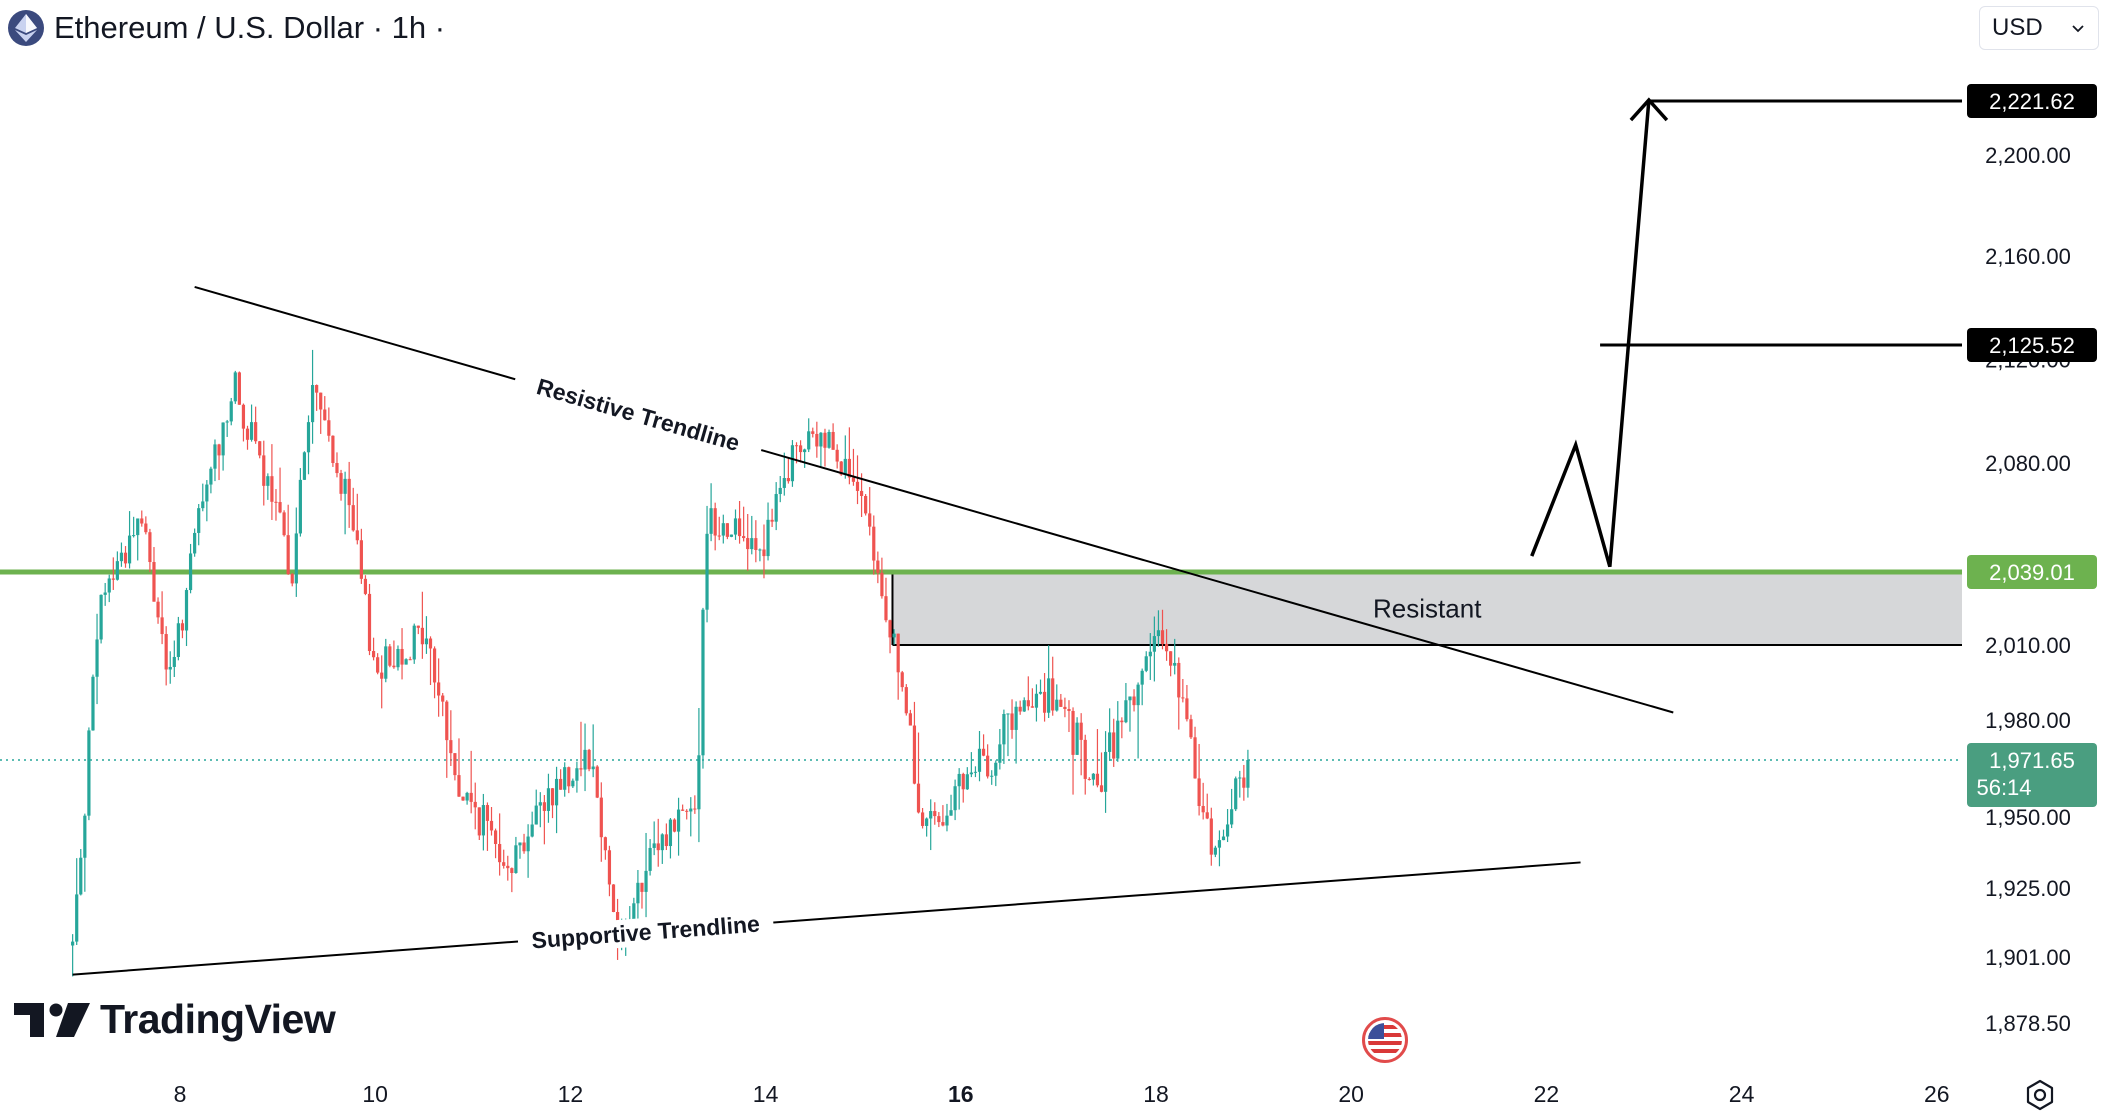 The height and width of the screenshot is (1120, 2108). What do you see at coordinates (2040, 1095) in the screenshot?
I see `settings-icon` at bounding box center [2040, 1095].